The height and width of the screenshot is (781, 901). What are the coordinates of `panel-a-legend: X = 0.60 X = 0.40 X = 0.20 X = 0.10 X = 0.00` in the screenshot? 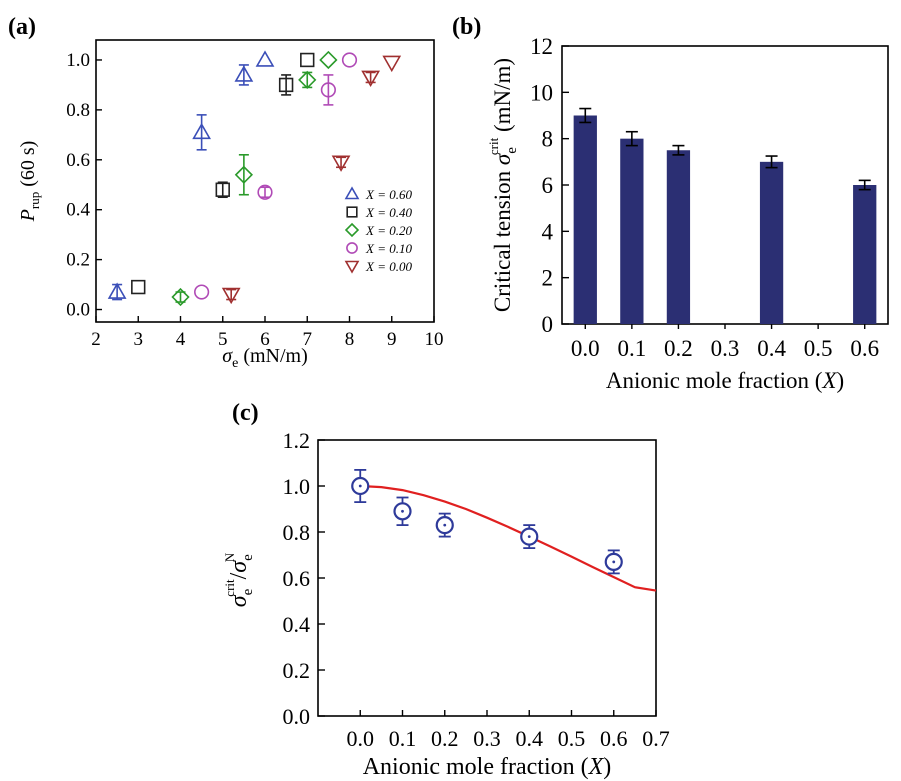 It's located at (378, 230).